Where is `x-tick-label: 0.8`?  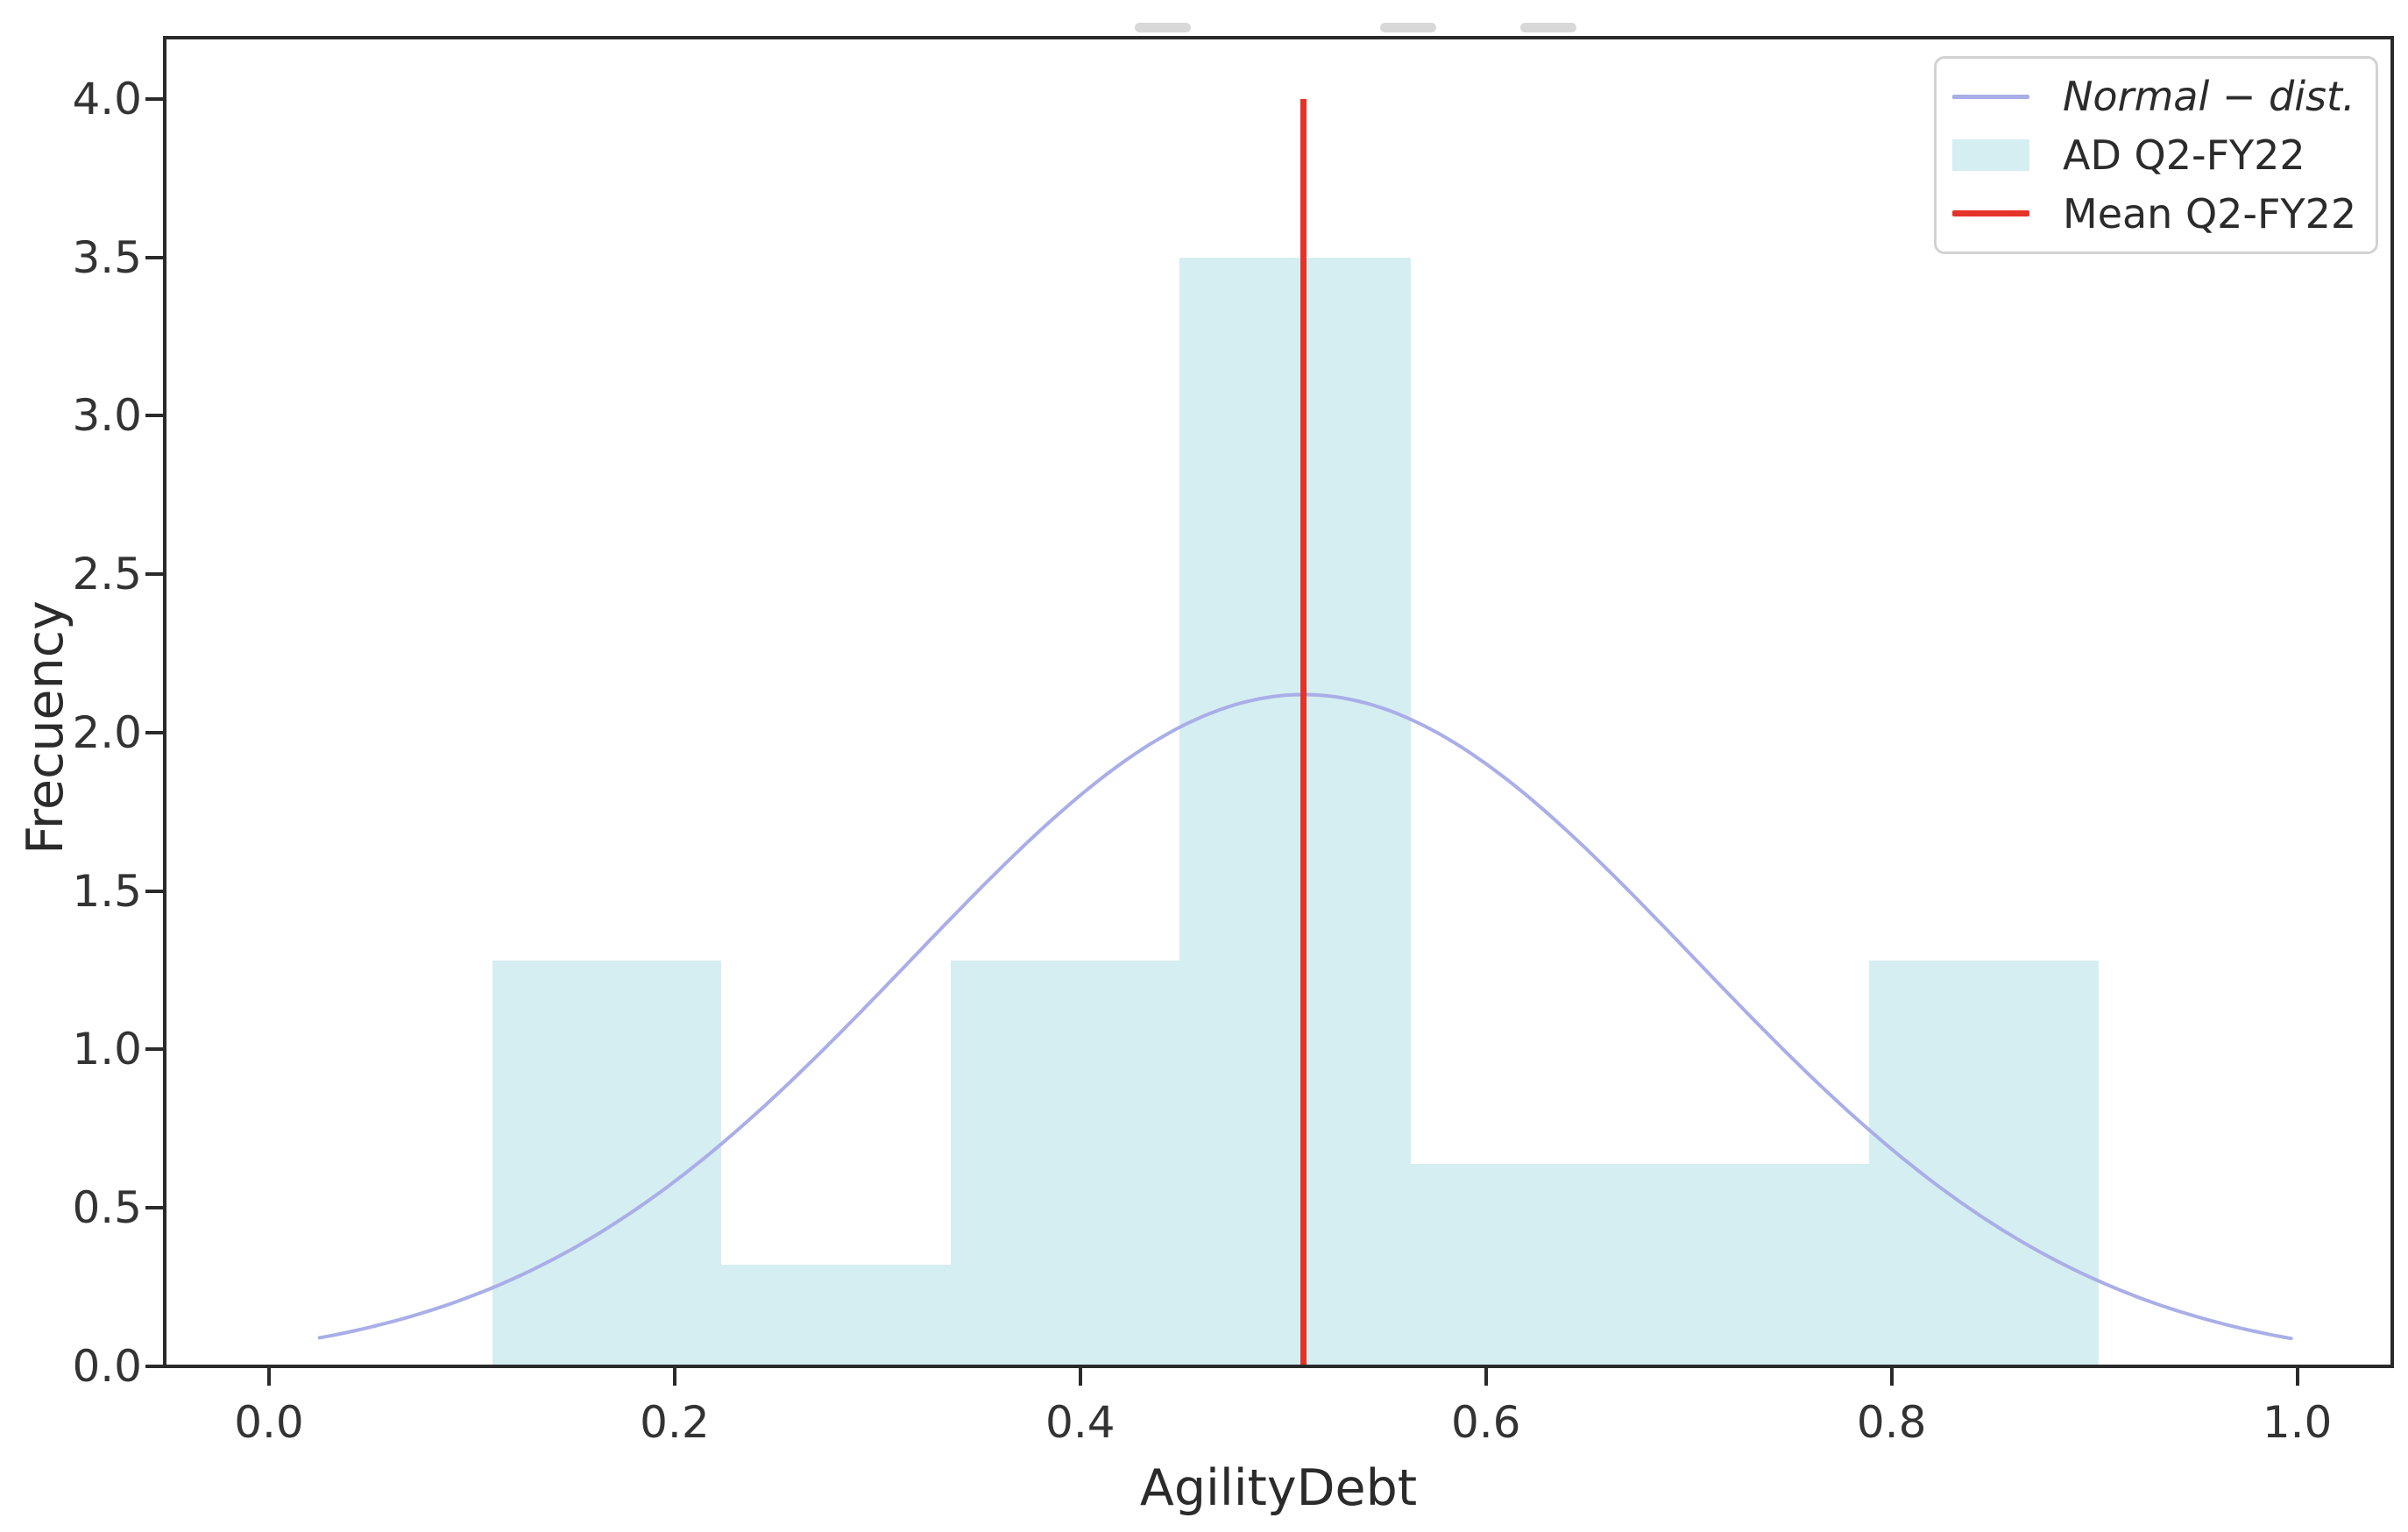 x-tick-label: 0.8 is located at coordinates (1892, 1422).